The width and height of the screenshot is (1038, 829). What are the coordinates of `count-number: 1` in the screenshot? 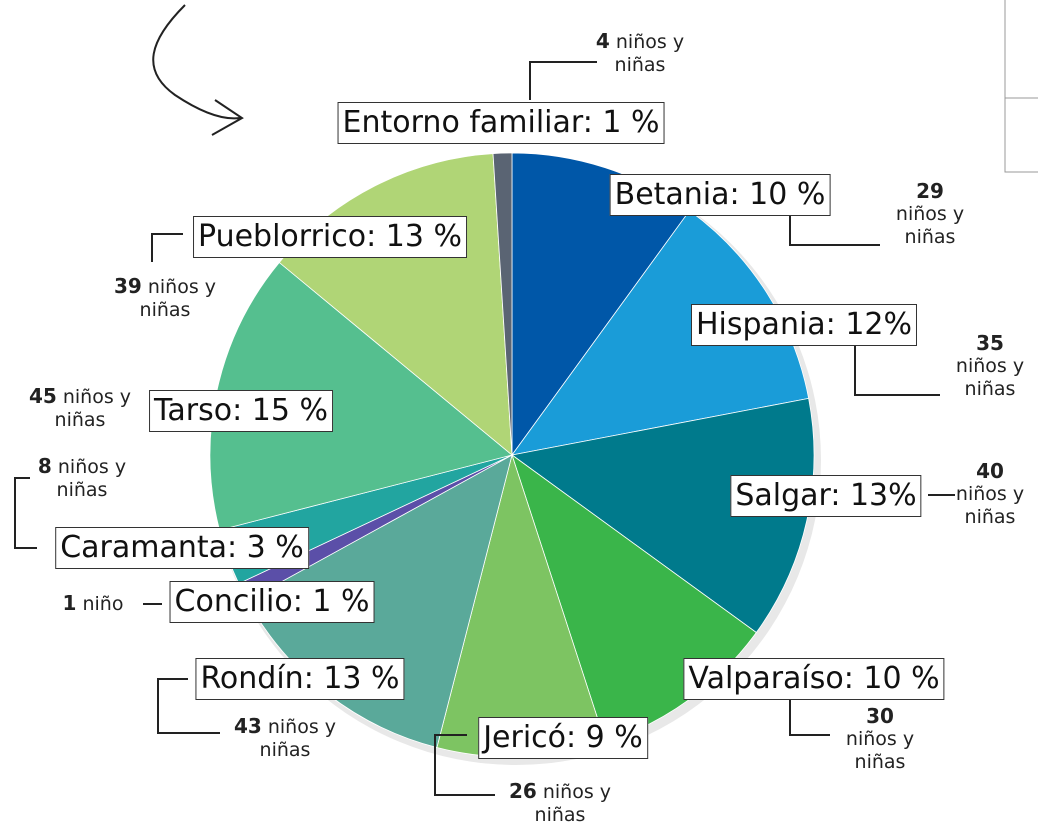 It's located at (69, 603).